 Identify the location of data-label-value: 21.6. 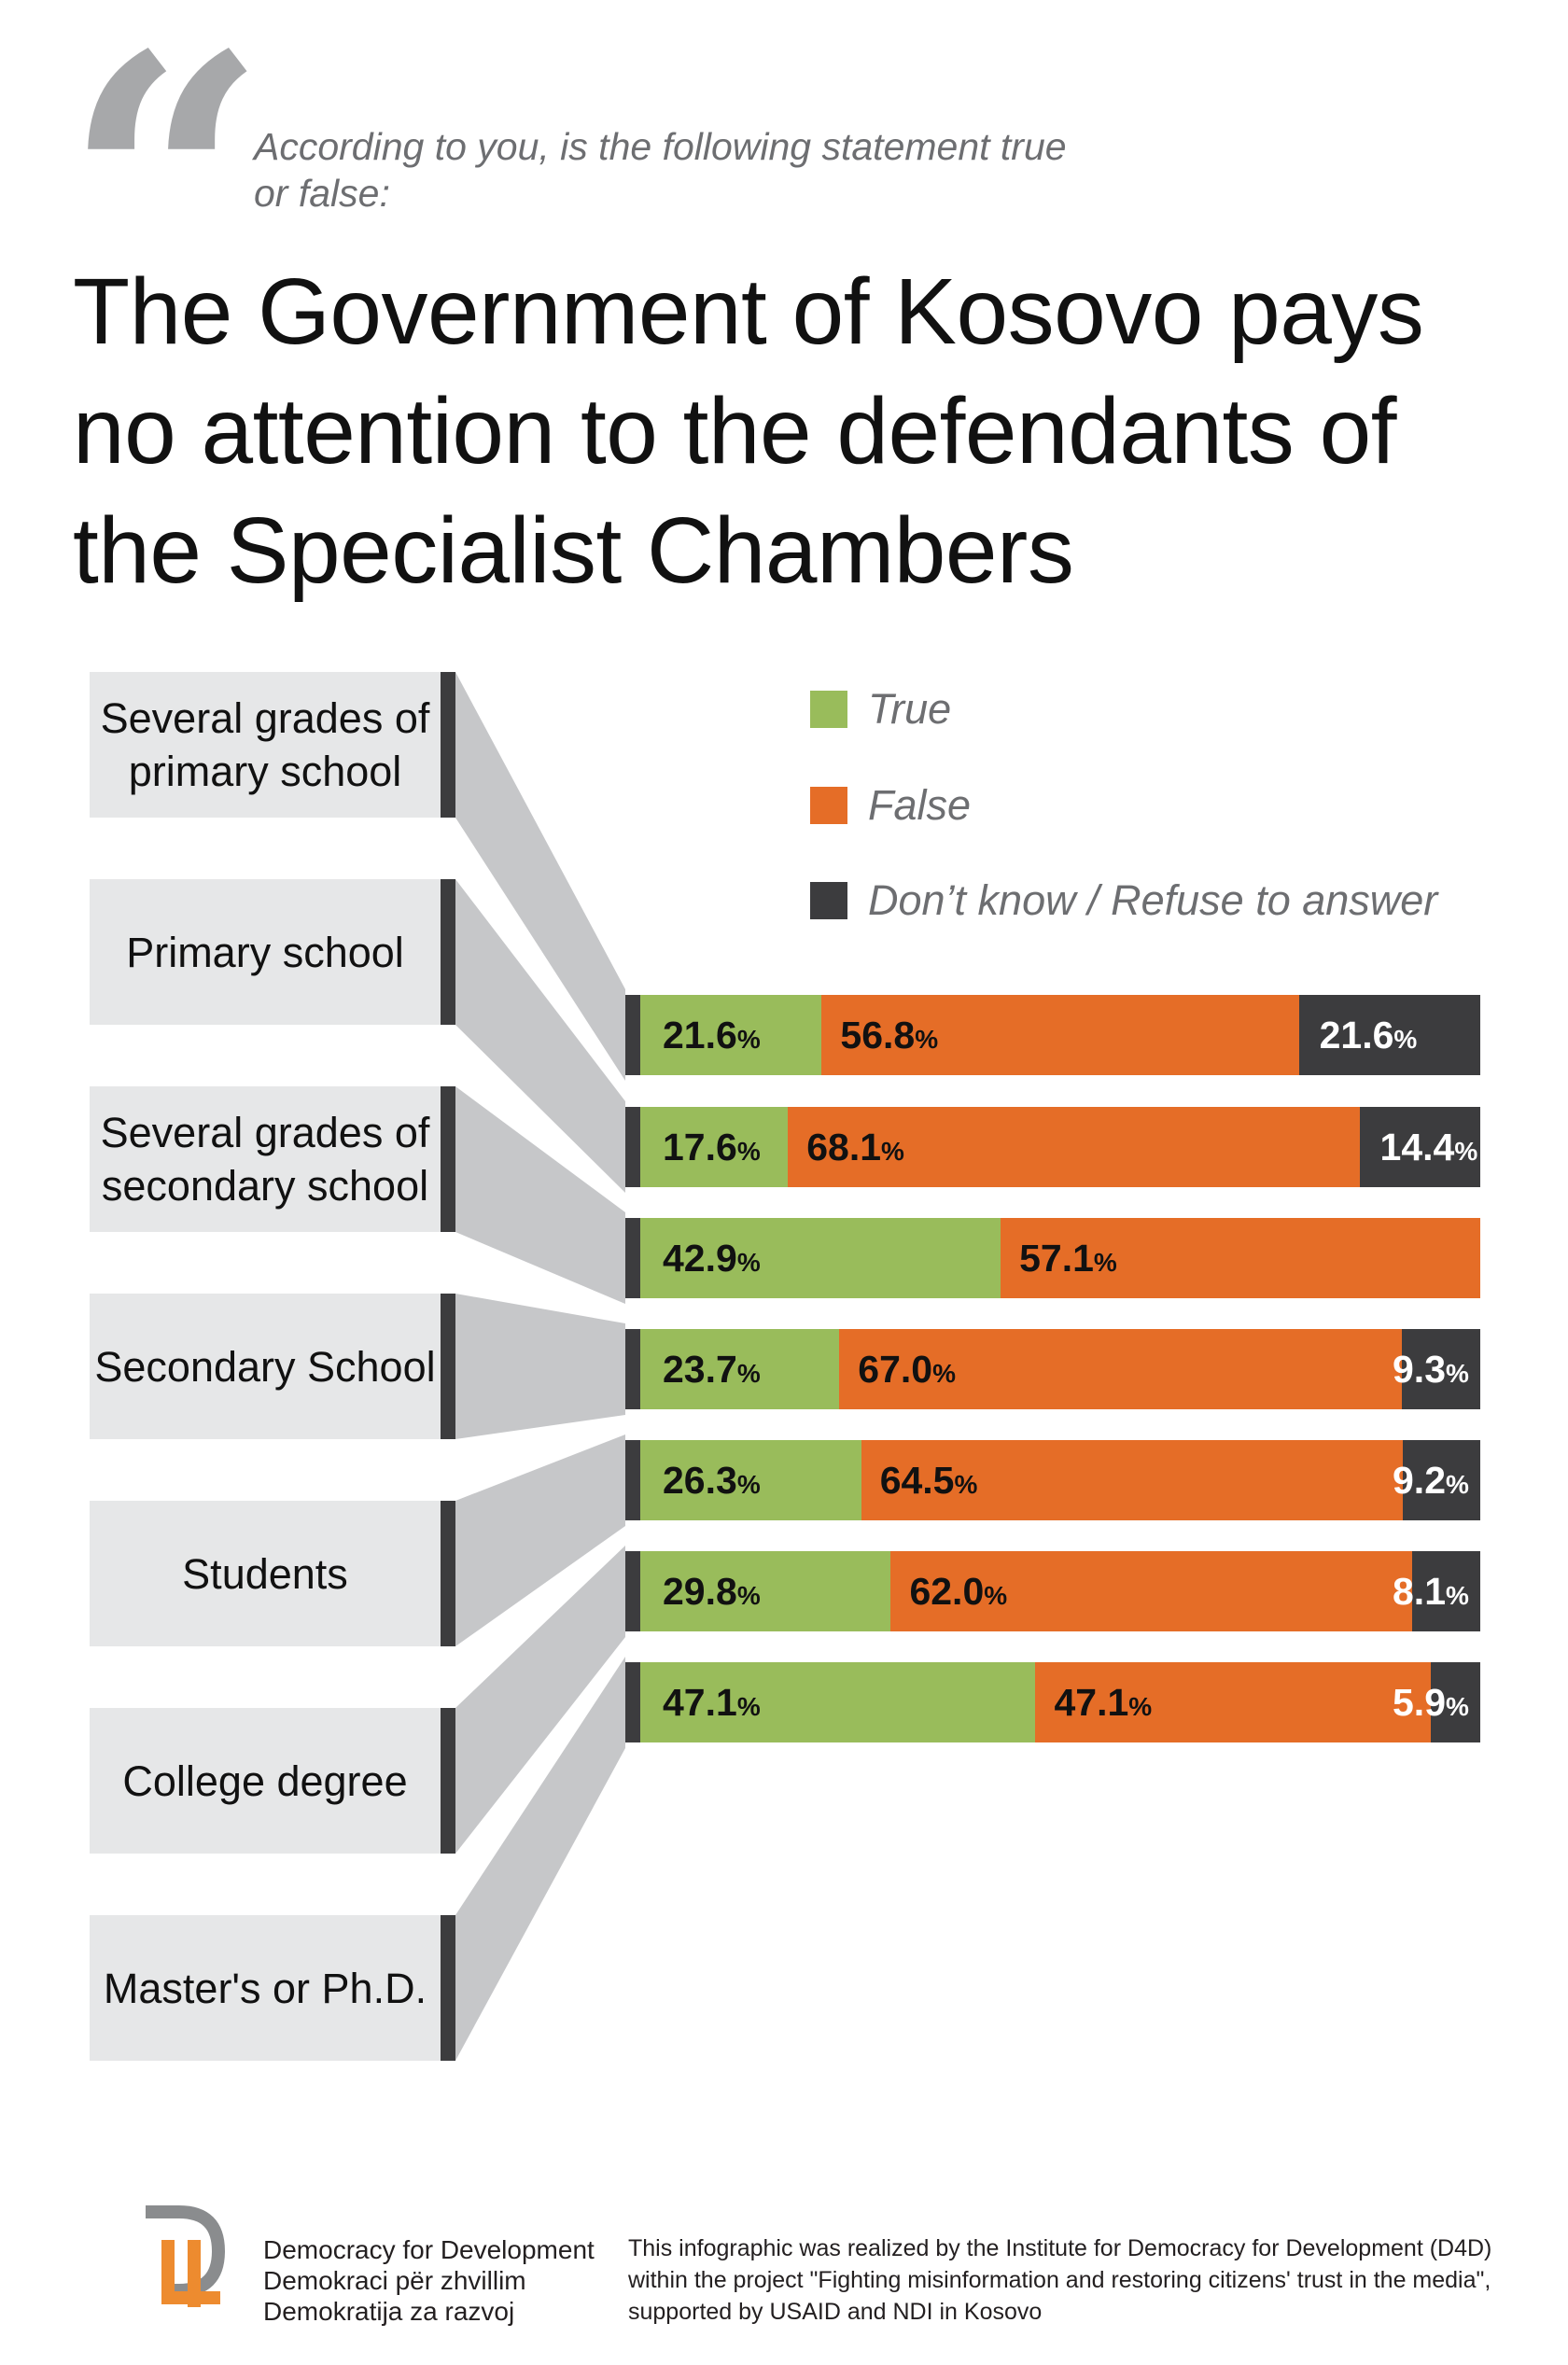
(700, 1036).